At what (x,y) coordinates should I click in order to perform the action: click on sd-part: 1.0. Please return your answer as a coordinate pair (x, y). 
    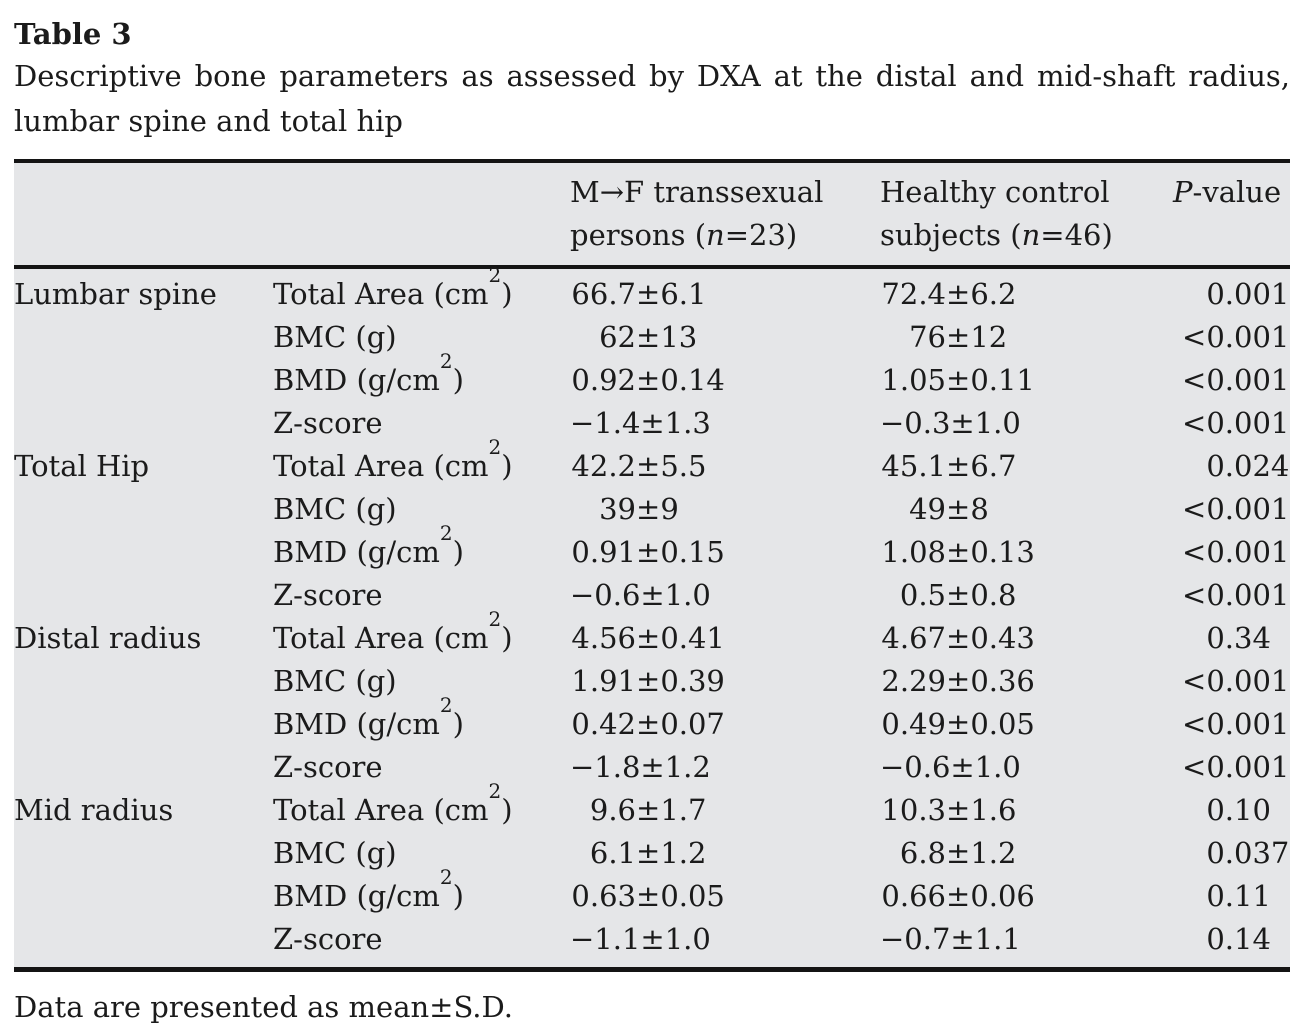
    Looking at the image, I should click on (997, 767).